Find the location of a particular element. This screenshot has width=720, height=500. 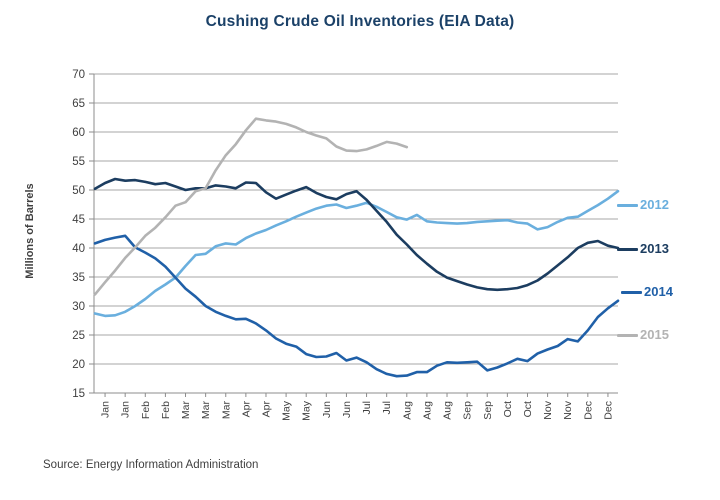

y-axis-label: 60 is located at coordinates (78, 133).